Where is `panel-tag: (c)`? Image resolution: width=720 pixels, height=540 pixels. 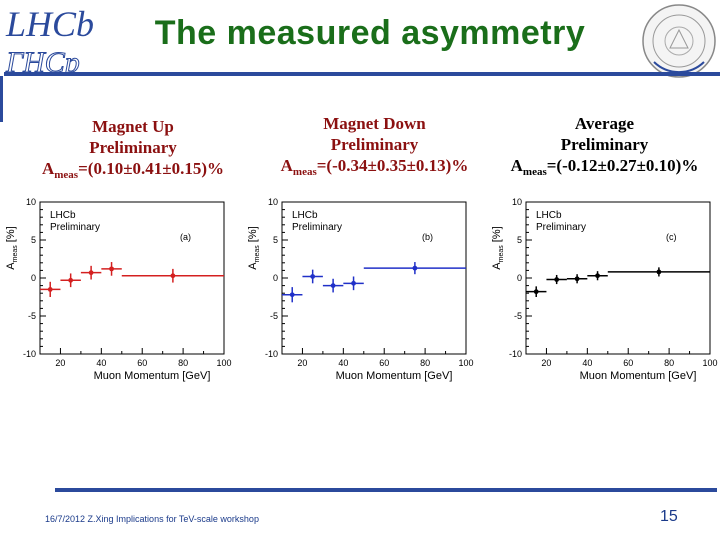
panel-tag: (c) is located at coordinates (671, 237).